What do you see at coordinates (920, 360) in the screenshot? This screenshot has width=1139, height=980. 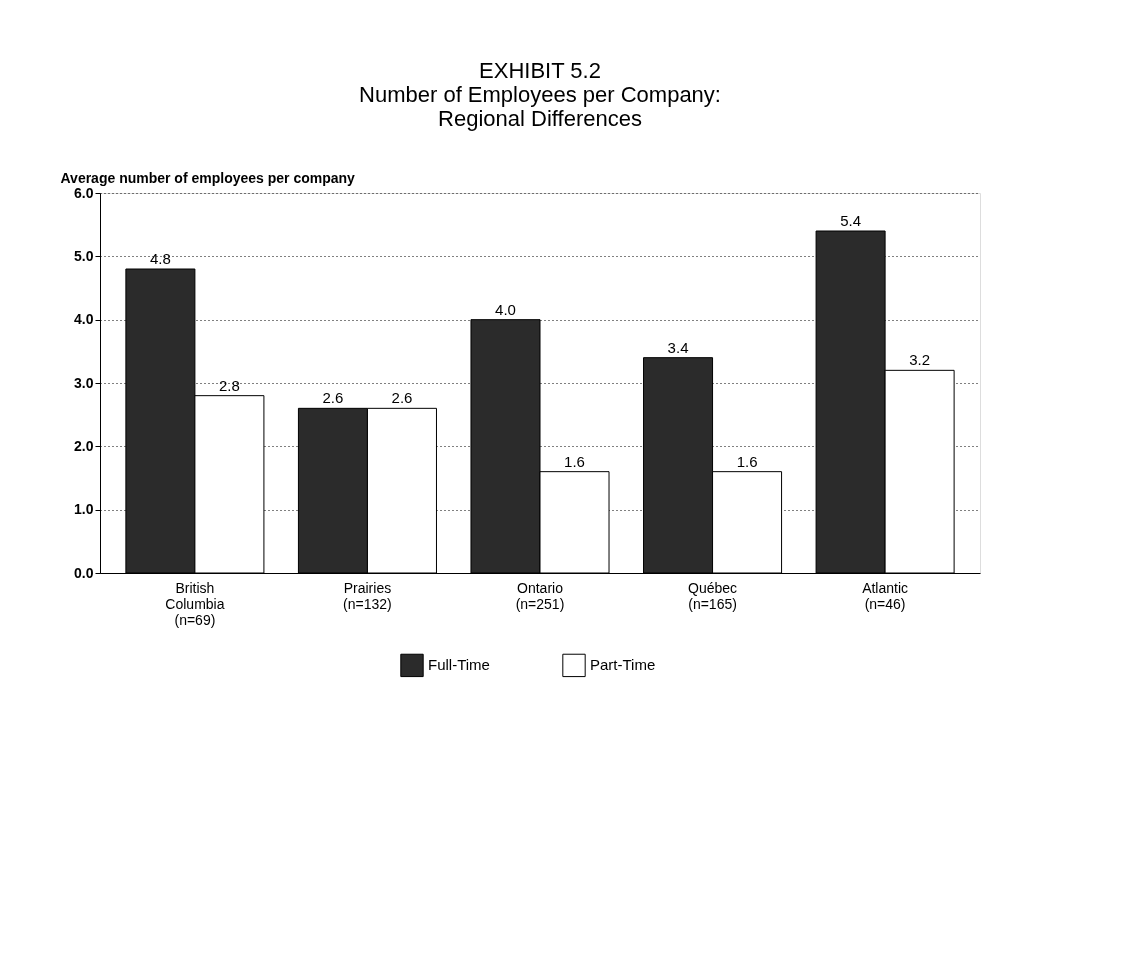 I see `data-label: 3.2` at bounding box center [920, 360].